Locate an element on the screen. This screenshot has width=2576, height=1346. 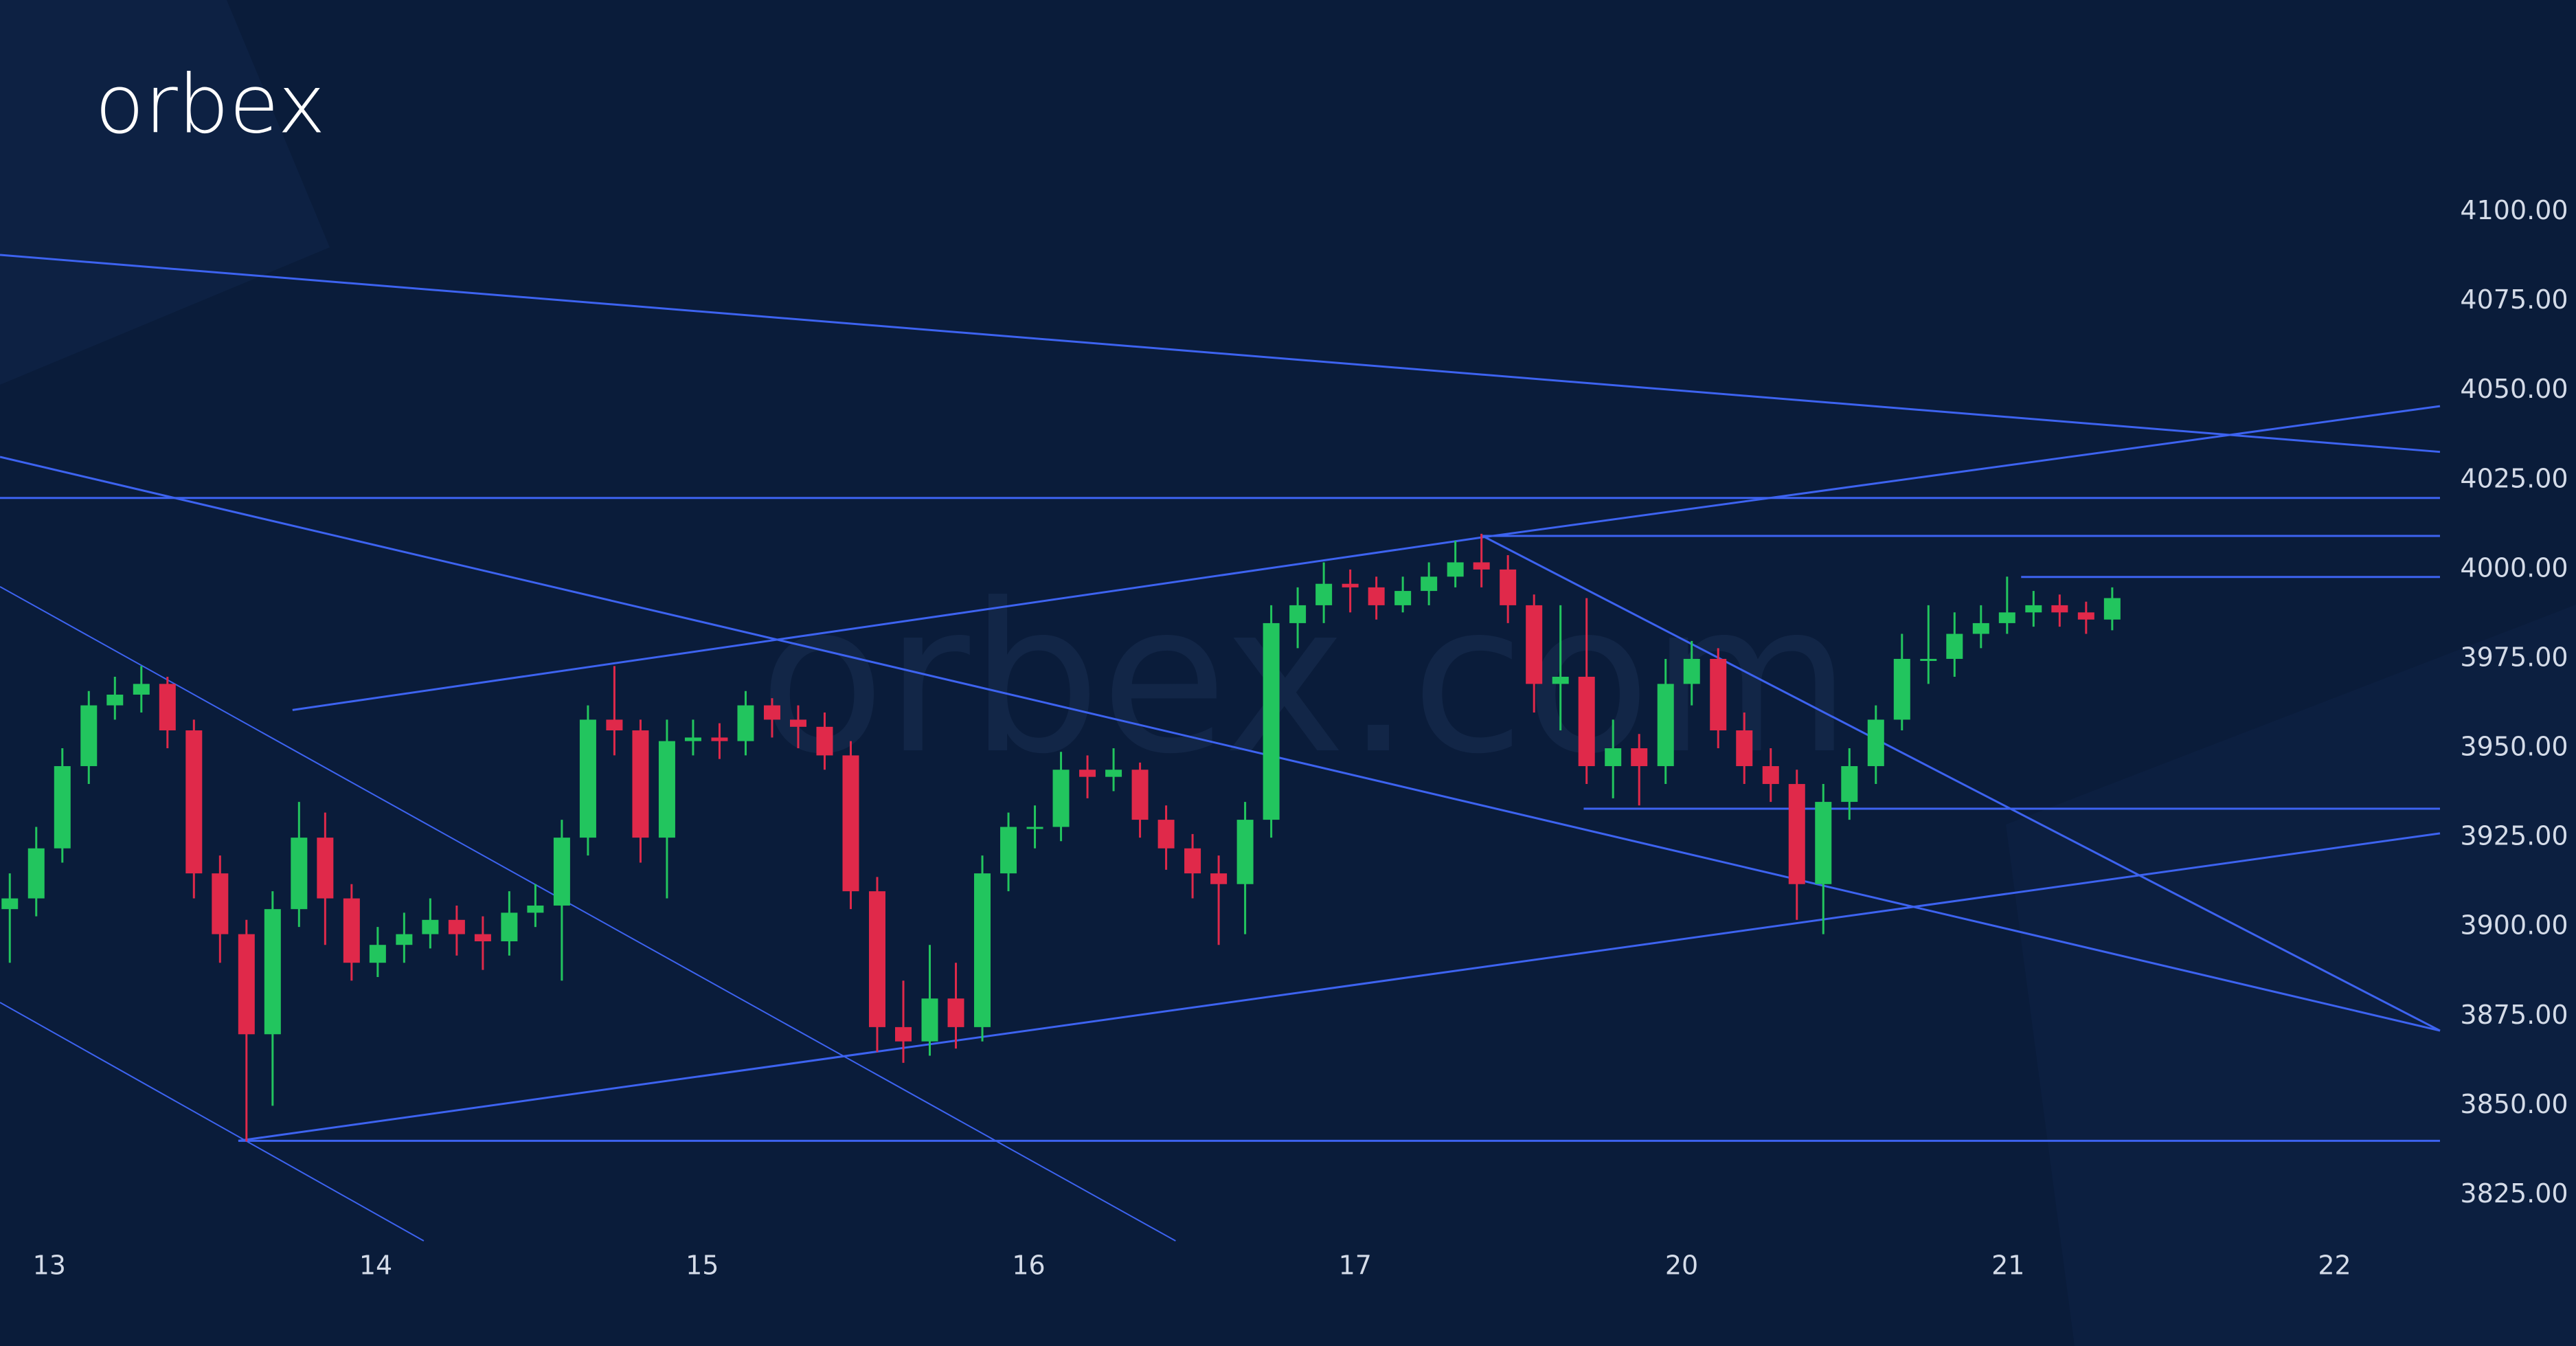
x-tick-label: 13 is located at coordinates (49, 1265).